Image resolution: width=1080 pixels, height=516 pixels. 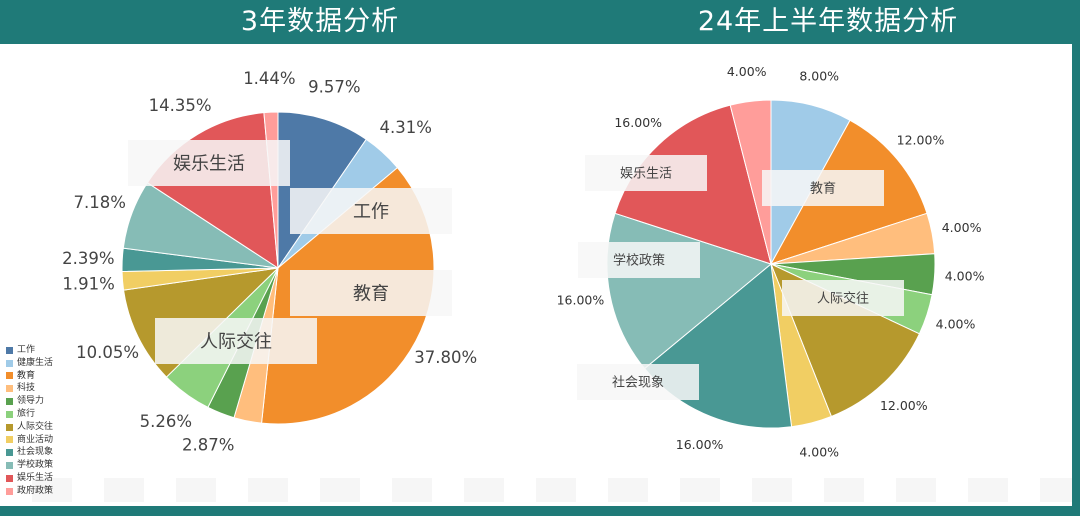 I want to click on annotation-label: 学校政策, so click(x=639, y=261).